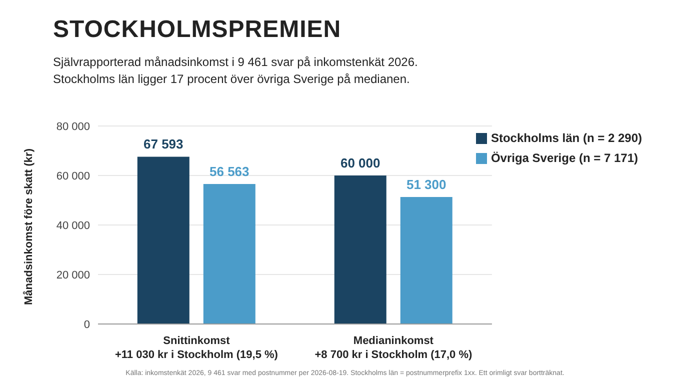 This screenshot has height=388, width=690. Describe the element at coordinates (196, 348) in the screenshot. I see `x-tick-label: Snittinkomst +11 030 kr i Stockholm (19,5 %)` at that location.